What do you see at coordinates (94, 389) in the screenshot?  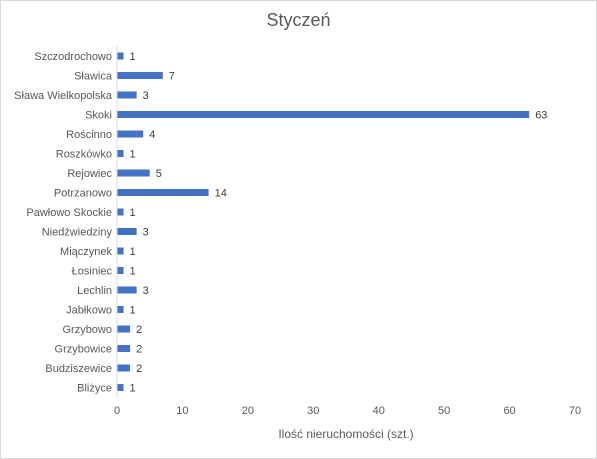 I see `category-label: Bliżyce` at bounding box center [94, 389].